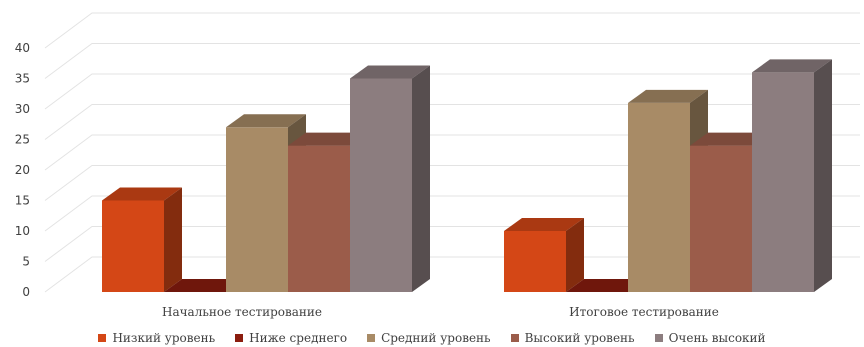 This screenshot has height=347, width=864. What do you see at coordinates (242, 312) in the screenshot?
I see `category-label: Начальное тестирование` at bounding box center [242, 312].